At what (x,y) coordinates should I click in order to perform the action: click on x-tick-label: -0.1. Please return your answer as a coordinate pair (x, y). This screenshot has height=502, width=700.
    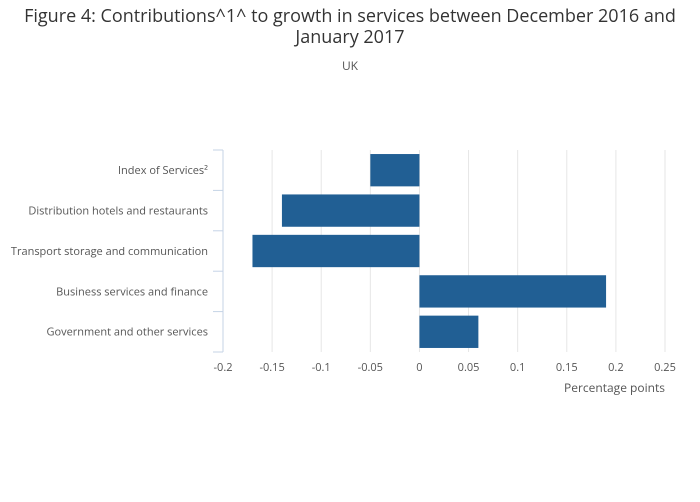
    Looking at the image, I should click on (321, 367).